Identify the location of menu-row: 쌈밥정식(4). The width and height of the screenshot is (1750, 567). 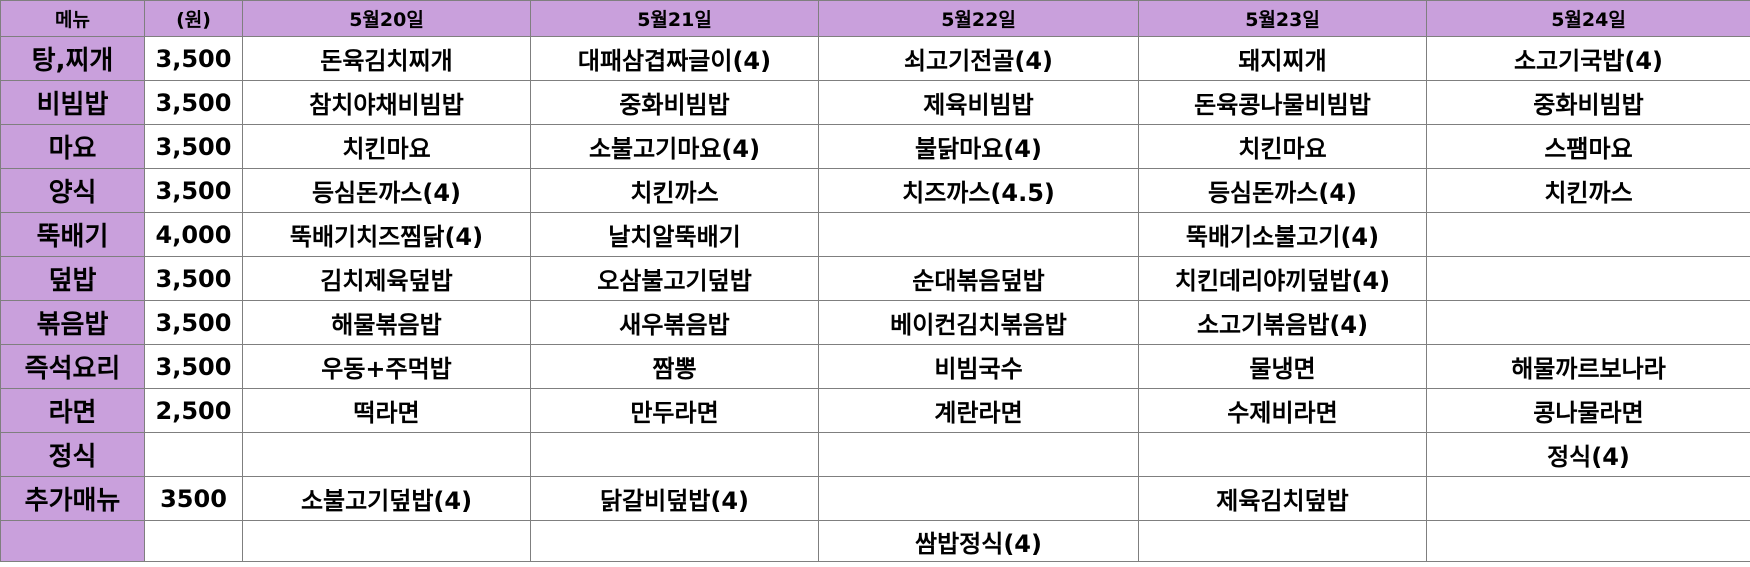
(875, 541).